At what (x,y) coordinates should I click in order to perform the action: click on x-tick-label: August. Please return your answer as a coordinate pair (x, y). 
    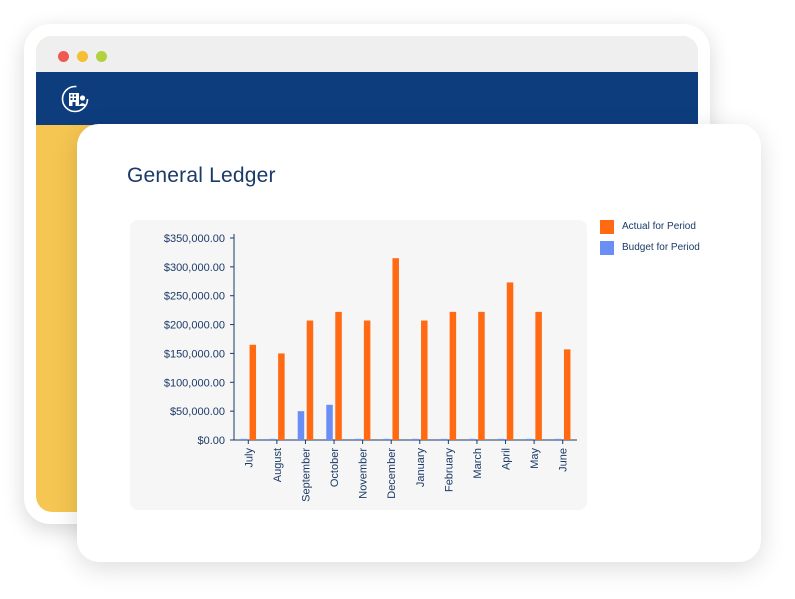
    Looking at the image, I should click on (278, 465).